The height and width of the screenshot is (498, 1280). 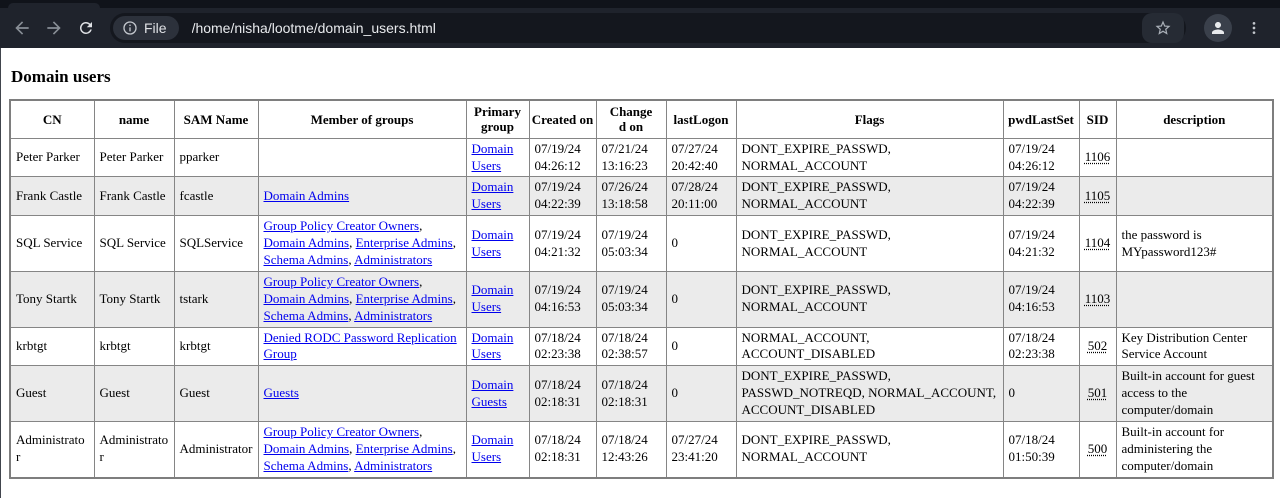 What do you see at coordinates (216, 450) in the screenshot?
I see `cell-sam-name: Administrator` at bounding box center [216, 450].